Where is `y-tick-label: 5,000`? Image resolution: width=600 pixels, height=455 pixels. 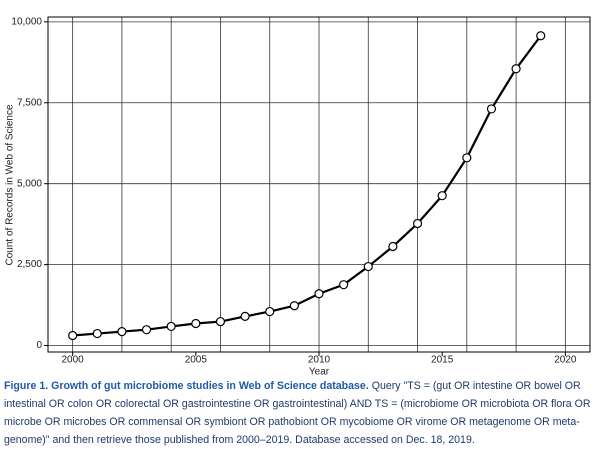 y-tick-label: 5,000 is located at coordinates (29, 183).